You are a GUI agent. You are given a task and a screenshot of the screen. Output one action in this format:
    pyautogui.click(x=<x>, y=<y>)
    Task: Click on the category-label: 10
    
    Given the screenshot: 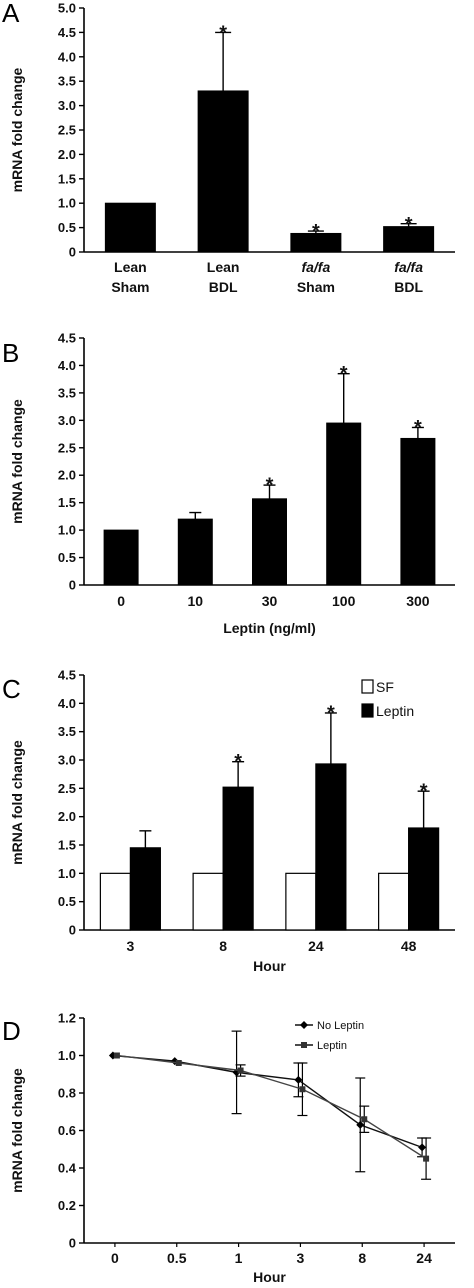 What is the action you would take?
    pyautogui.click(x=196, y=601)
    